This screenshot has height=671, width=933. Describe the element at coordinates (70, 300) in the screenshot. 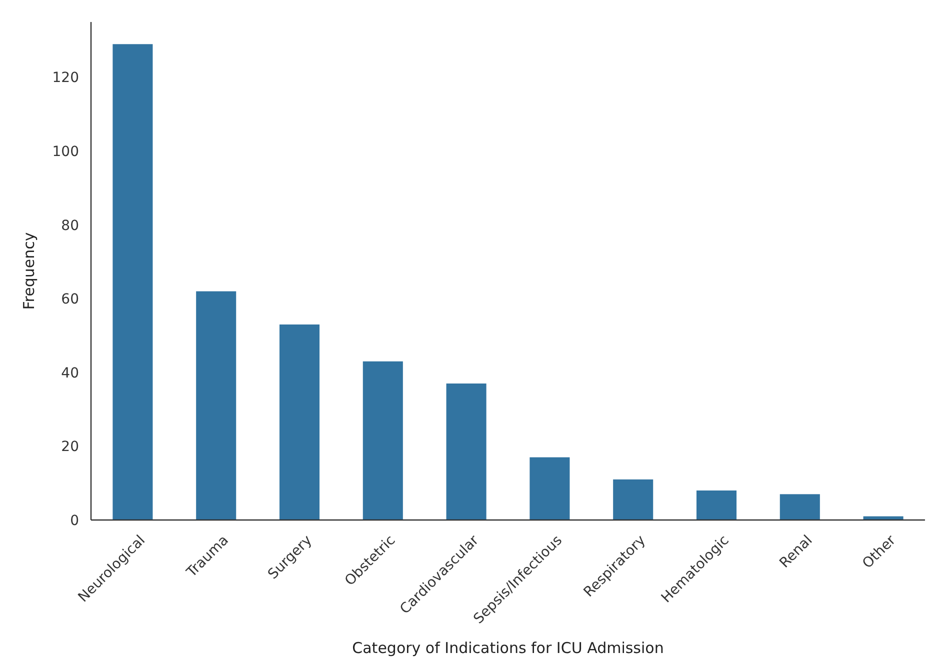

I see `y-tick-label: 60` at that location.